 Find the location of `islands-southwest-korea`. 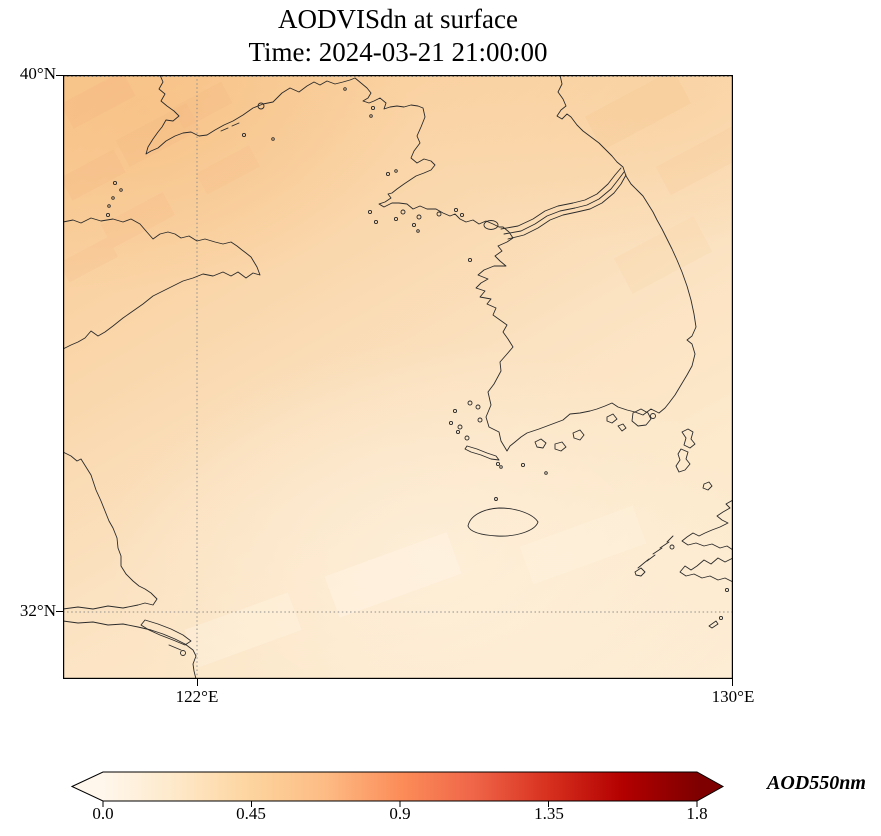

islands-southwest-korea is located at coordinates (498, 450).